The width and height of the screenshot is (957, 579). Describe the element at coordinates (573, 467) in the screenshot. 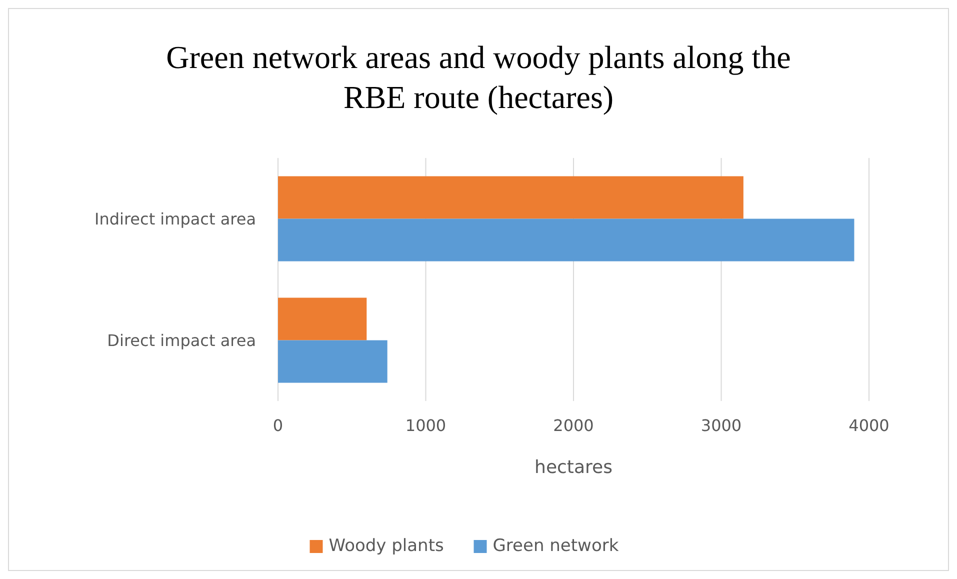

I see `x-axis-title: hectares` at that location.